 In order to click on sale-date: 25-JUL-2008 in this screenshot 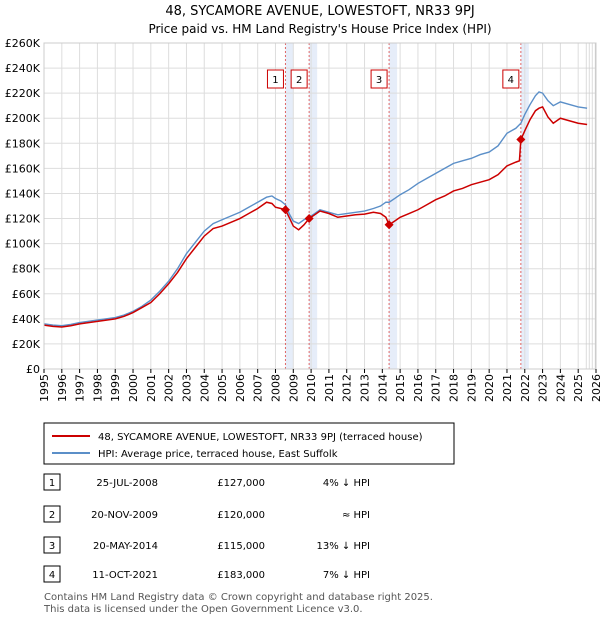, I will do `click(127, 483)`.